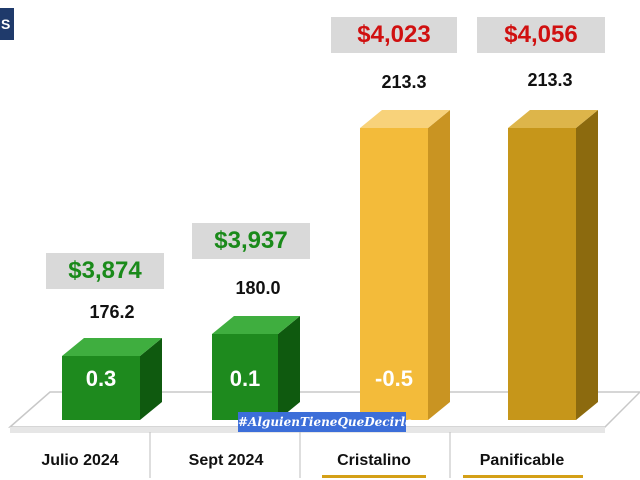 Image resolution: width=640 pixels, height=480 pixels. I want to click on bar-2-front, so click(245, 377).